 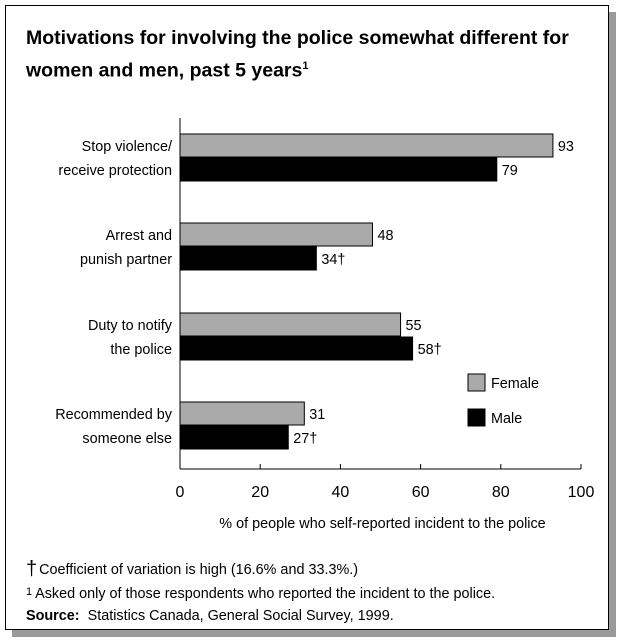 I want to click on category-label: Duty to notify the police, so click(x=130, y=338).